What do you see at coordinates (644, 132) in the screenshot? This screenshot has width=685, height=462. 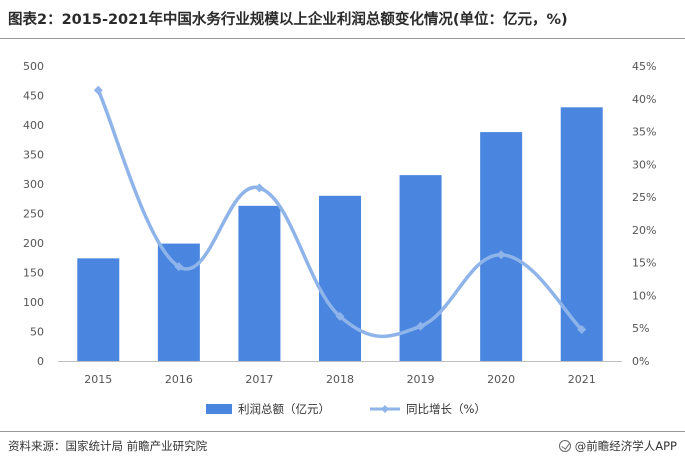 I see `y-right-tick-label: 35%` at bounding box center [644, 132].